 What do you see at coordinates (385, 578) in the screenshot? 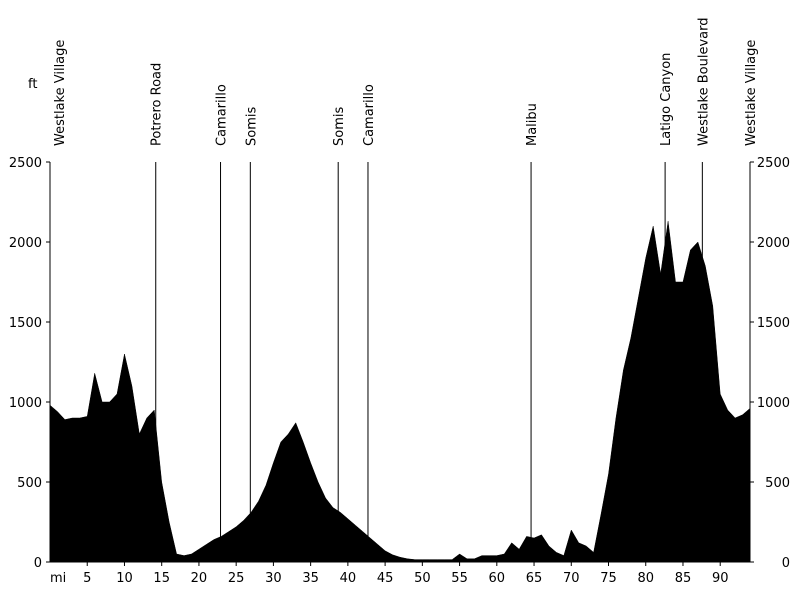
I see `x-tick-label: 45` at bounding box center [385, 578].